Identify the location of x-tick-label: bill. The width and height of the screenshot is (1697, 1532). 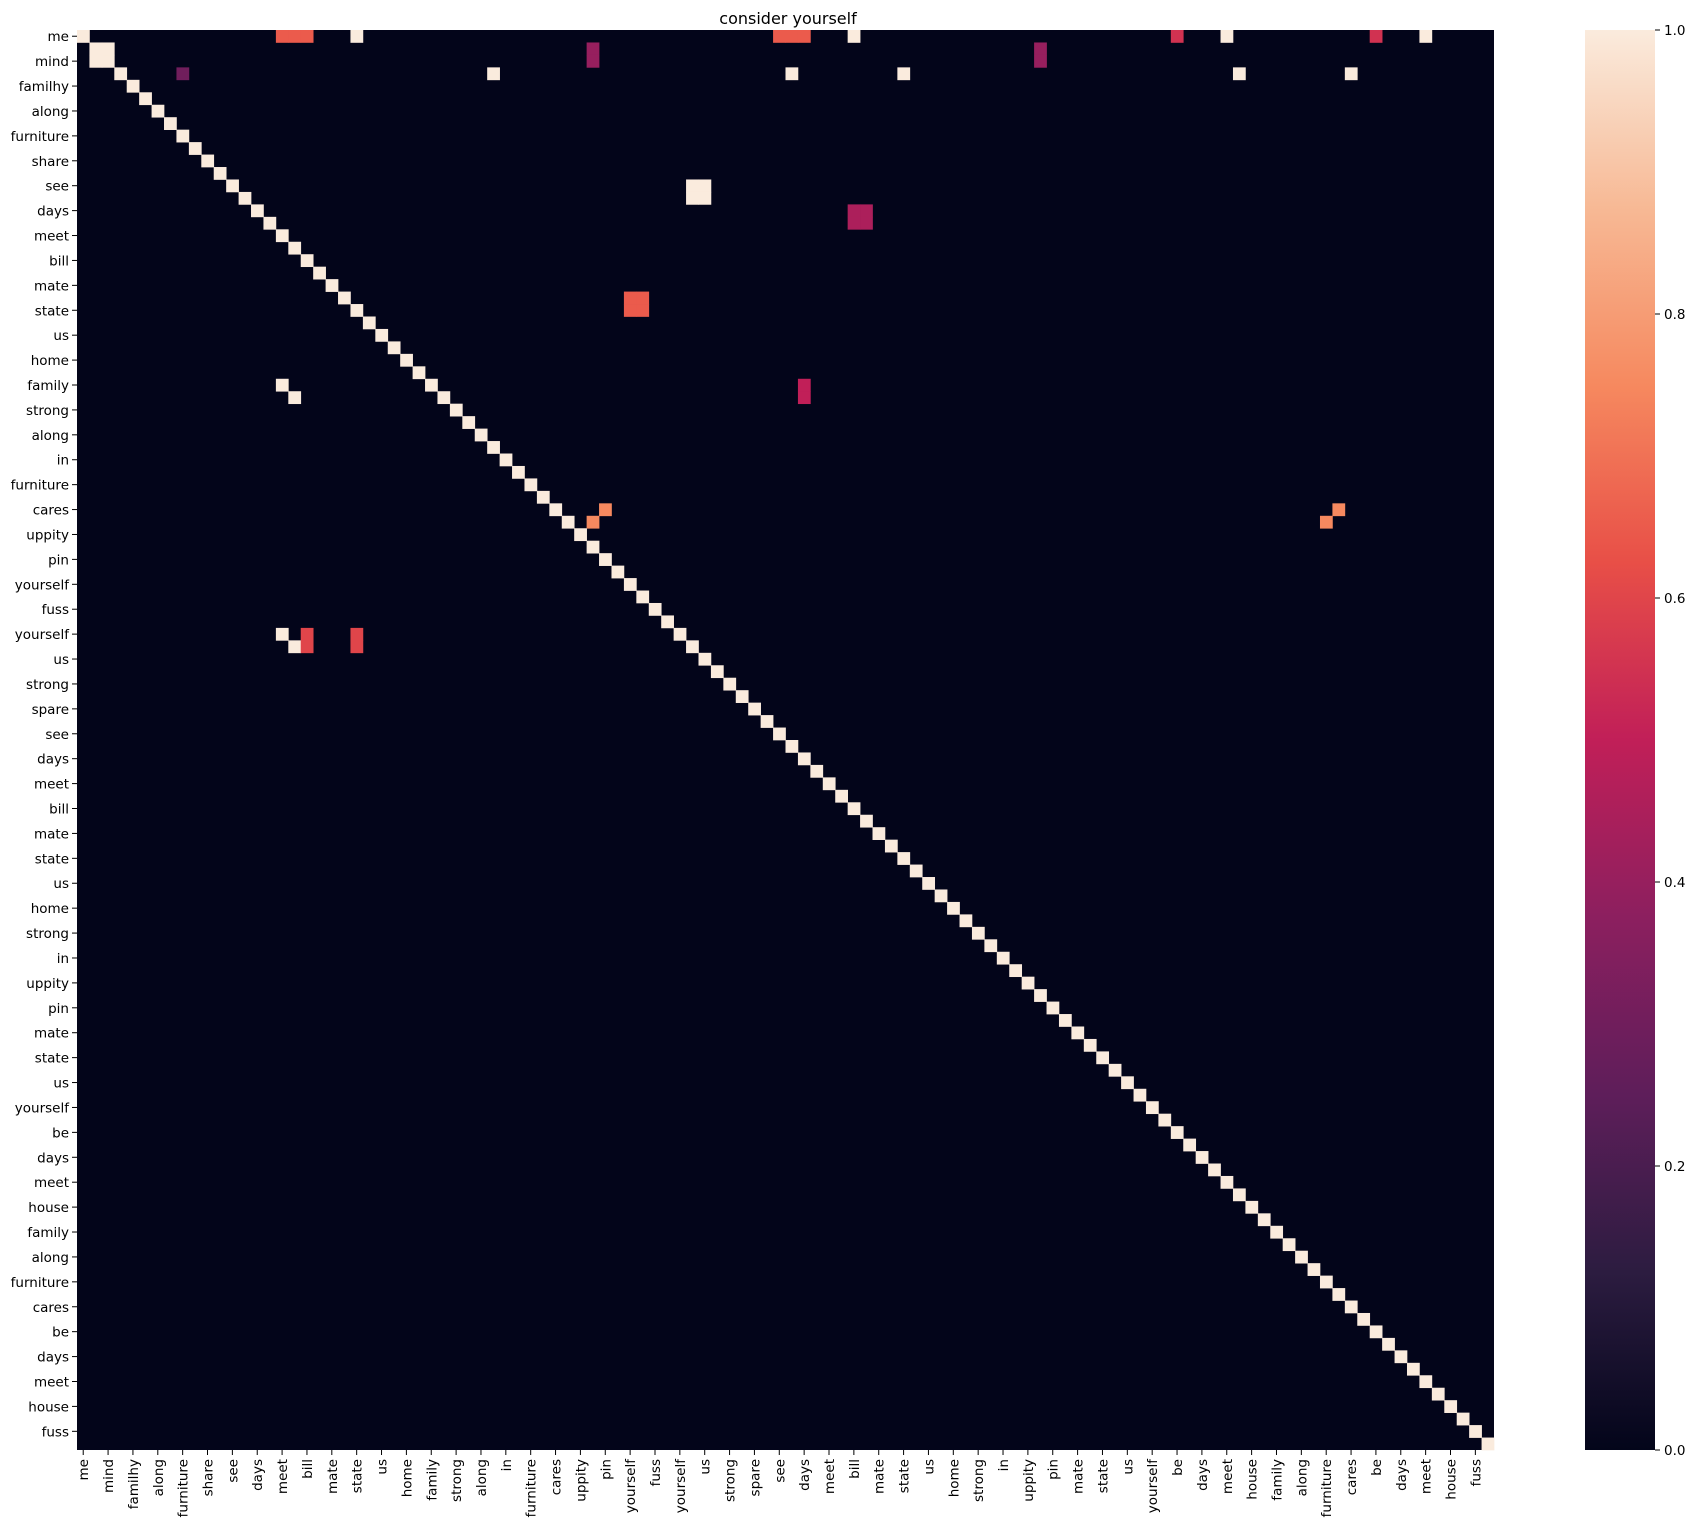
(308, 1469).